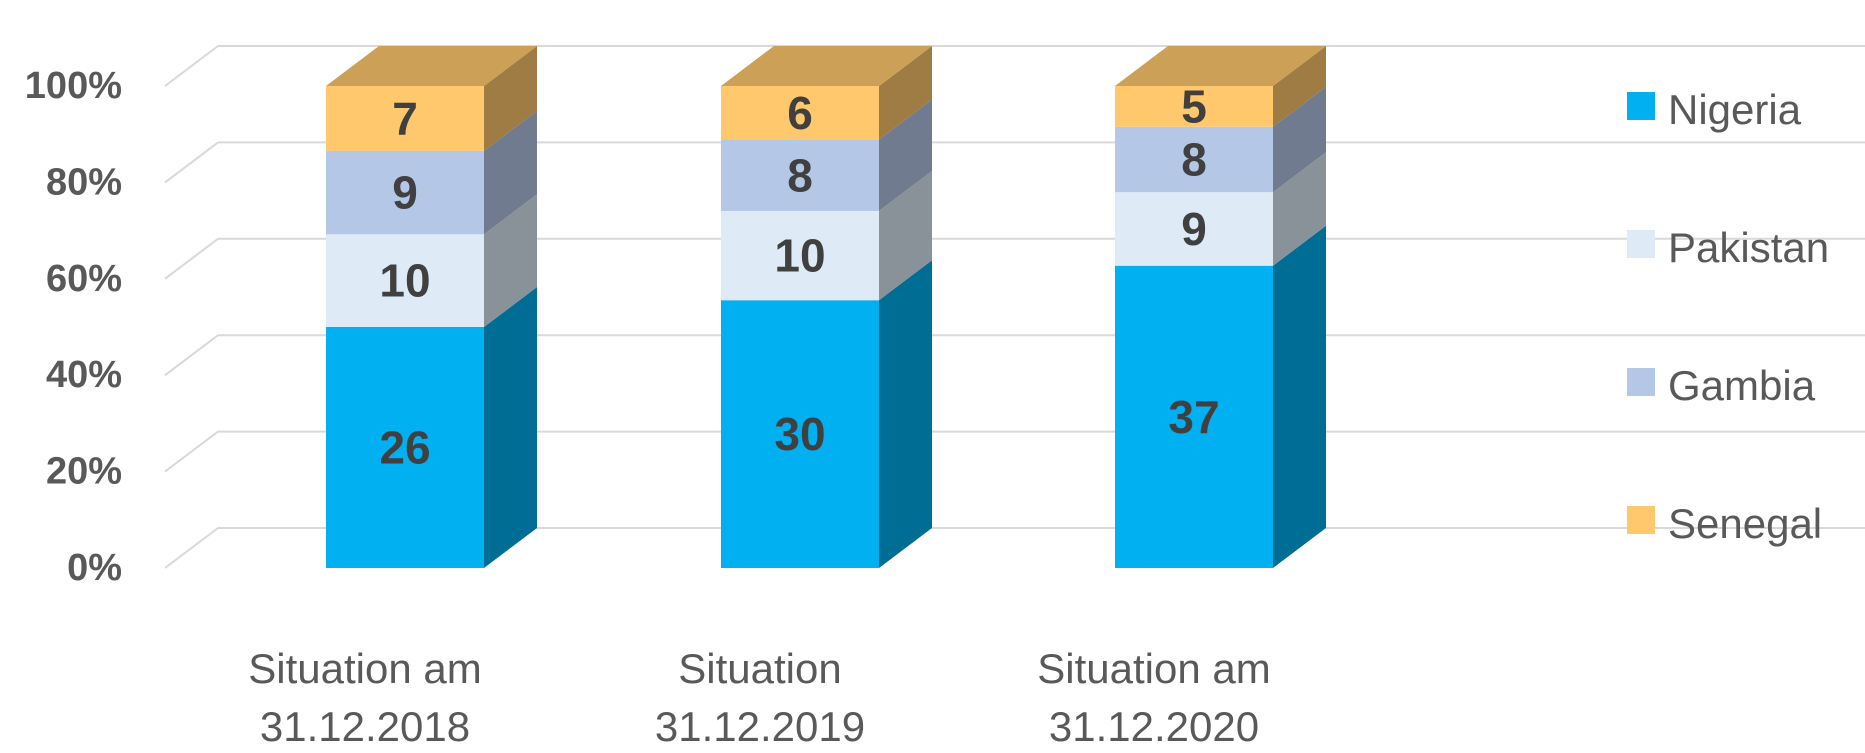 Image resolution: width=1865 pixels, height=753 pixels. I want to click on category-label-2-line-2: 31.12.2019, so click(760, 726).